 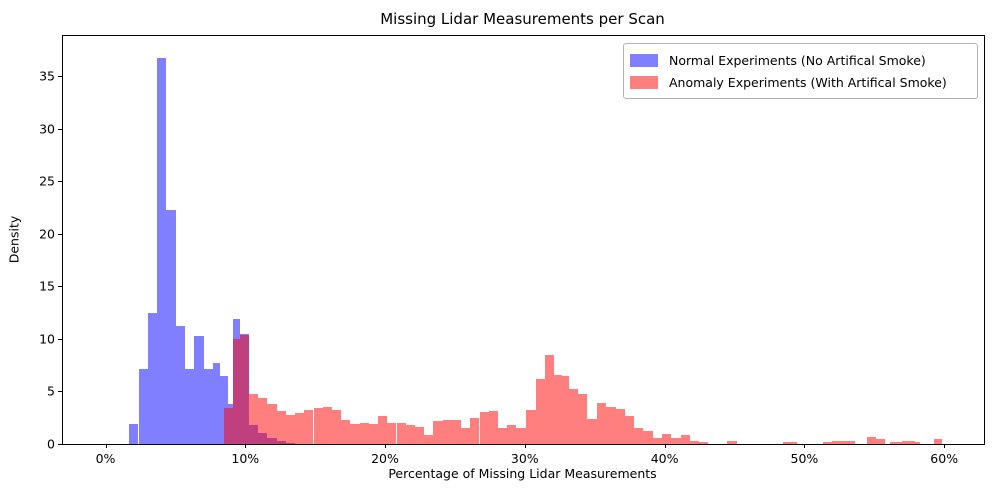 I want to click on y-axis-label: Density, so click(x=14, y=239).